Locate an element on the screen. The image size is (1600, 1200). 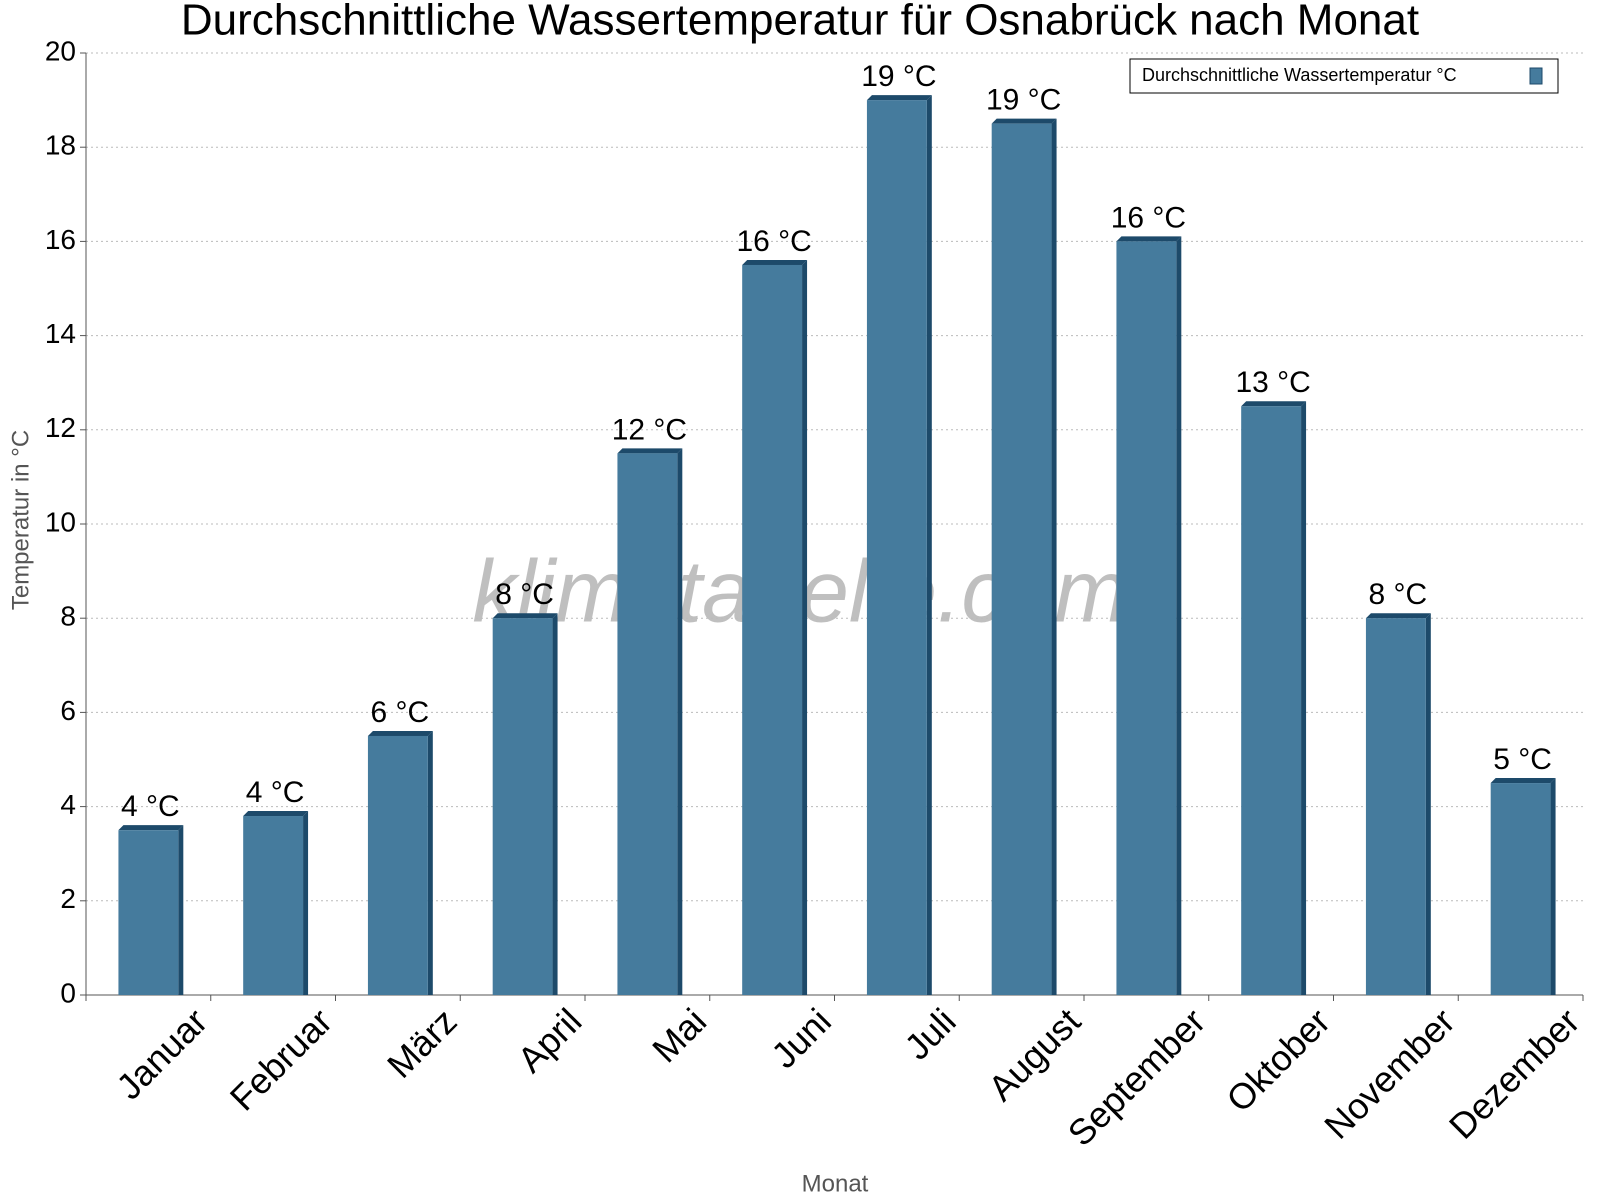
value-label: 6 °C is located at coordinates (400, 712).